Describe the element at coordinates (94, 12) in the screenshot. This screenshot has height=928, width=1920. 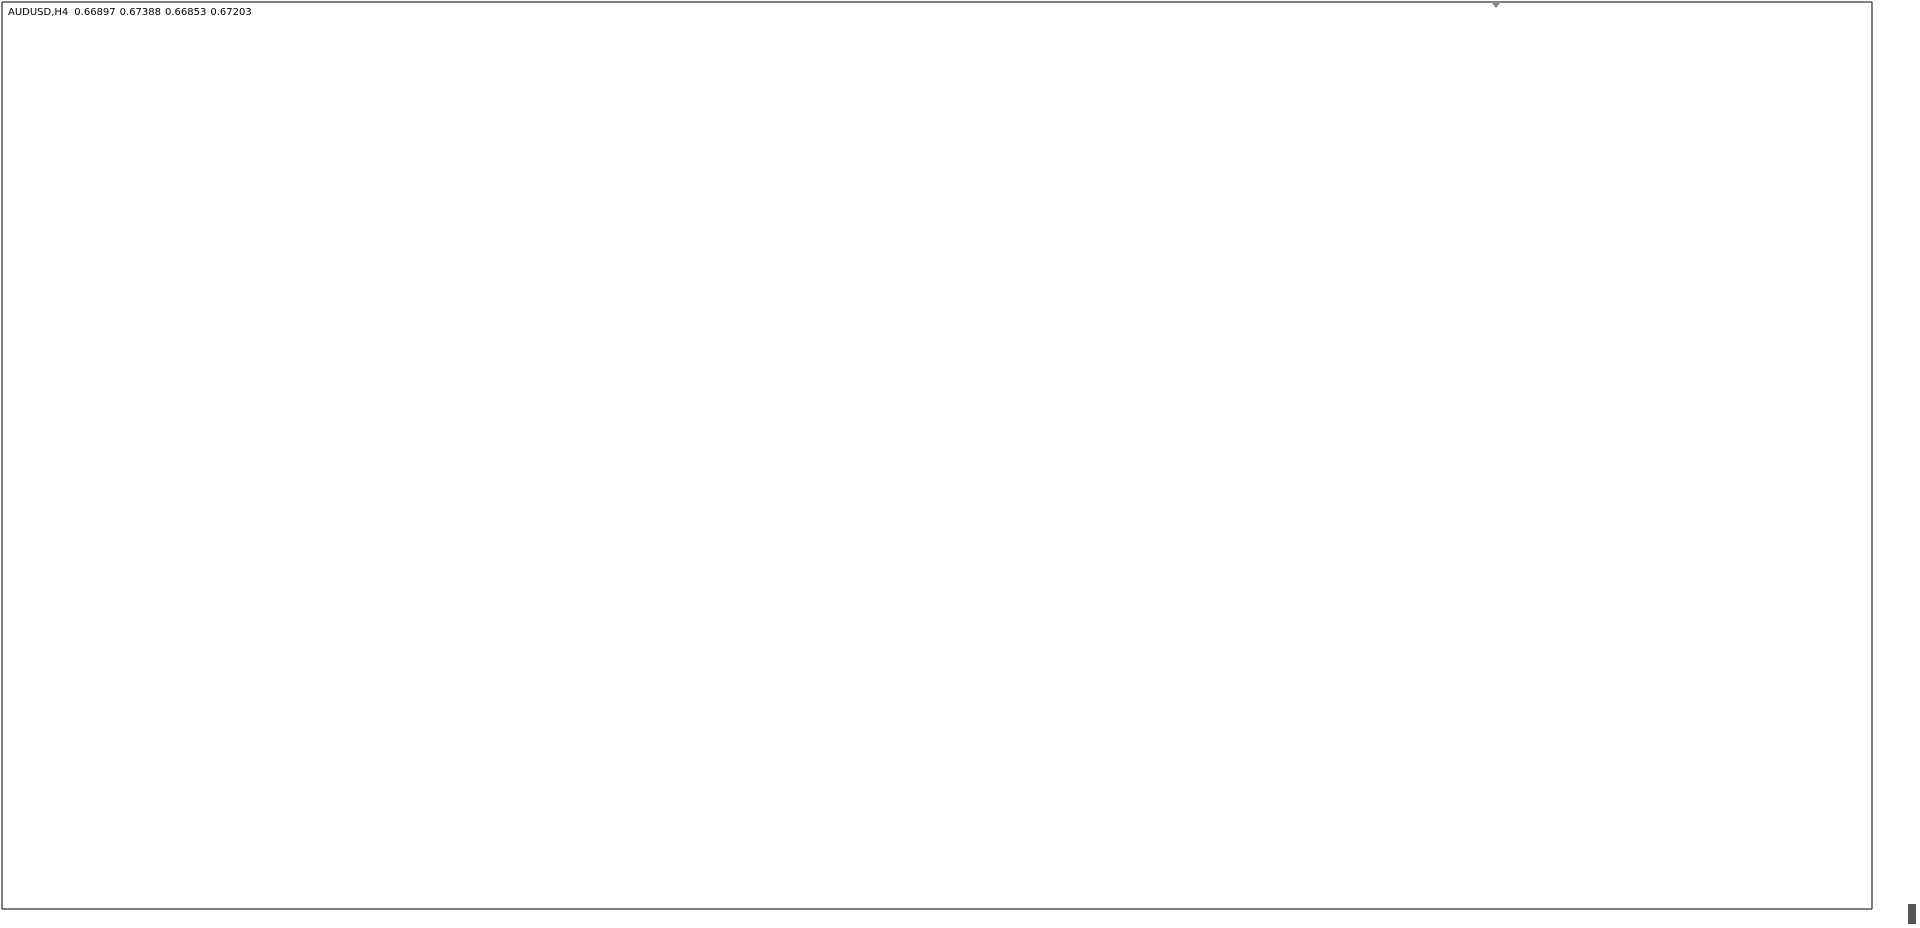
I see `header-open: 0.66897` at that location.